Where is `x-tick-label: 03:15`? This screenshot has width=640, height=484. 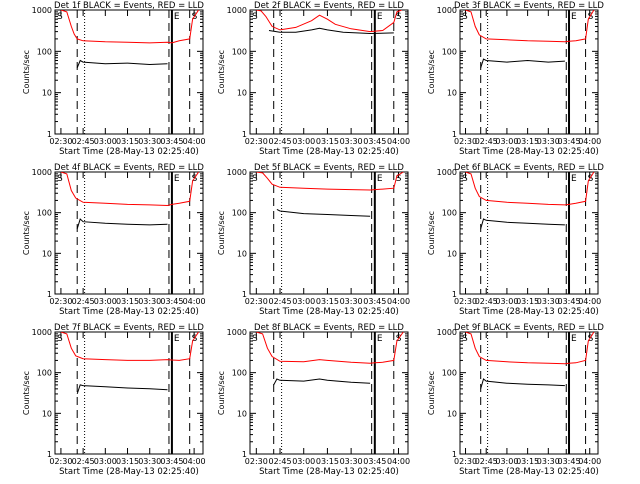 x-tick-label: 03:15 is located at coordinates (327, 301).